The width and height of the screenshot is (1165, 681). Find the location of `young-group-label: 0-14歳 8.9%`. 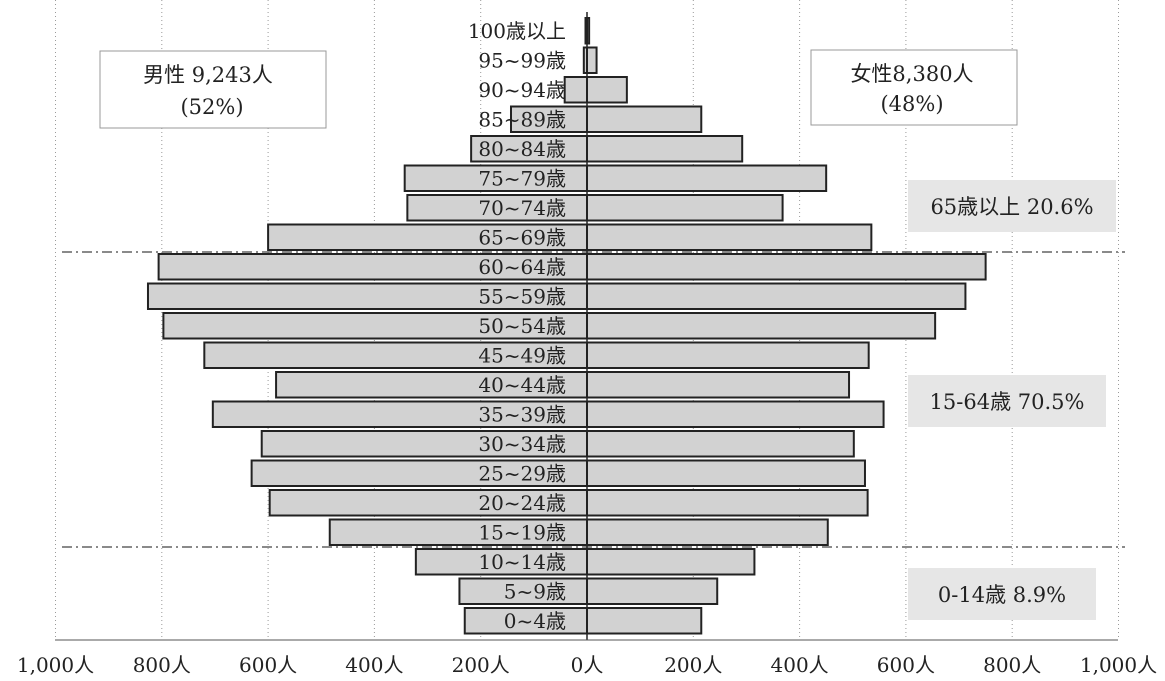

young-group-label: 0-14歳 8.9% is located at coordinates (1002, 595).